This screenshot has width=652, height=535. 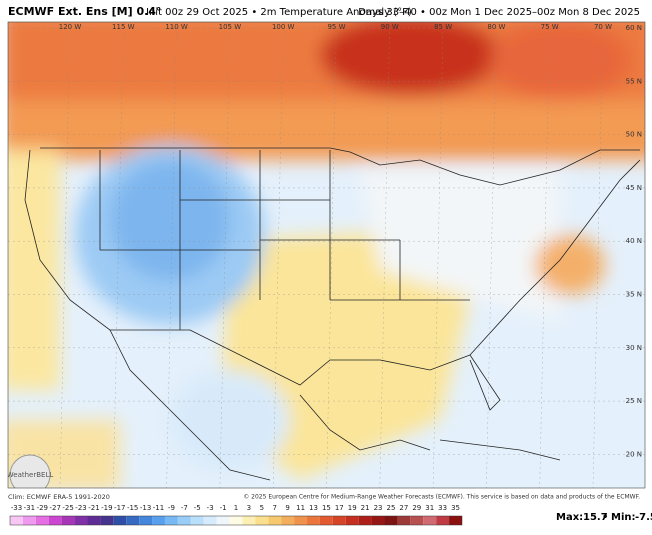 I want to click on colorbar-label: -33, so click(x=16, y=508).